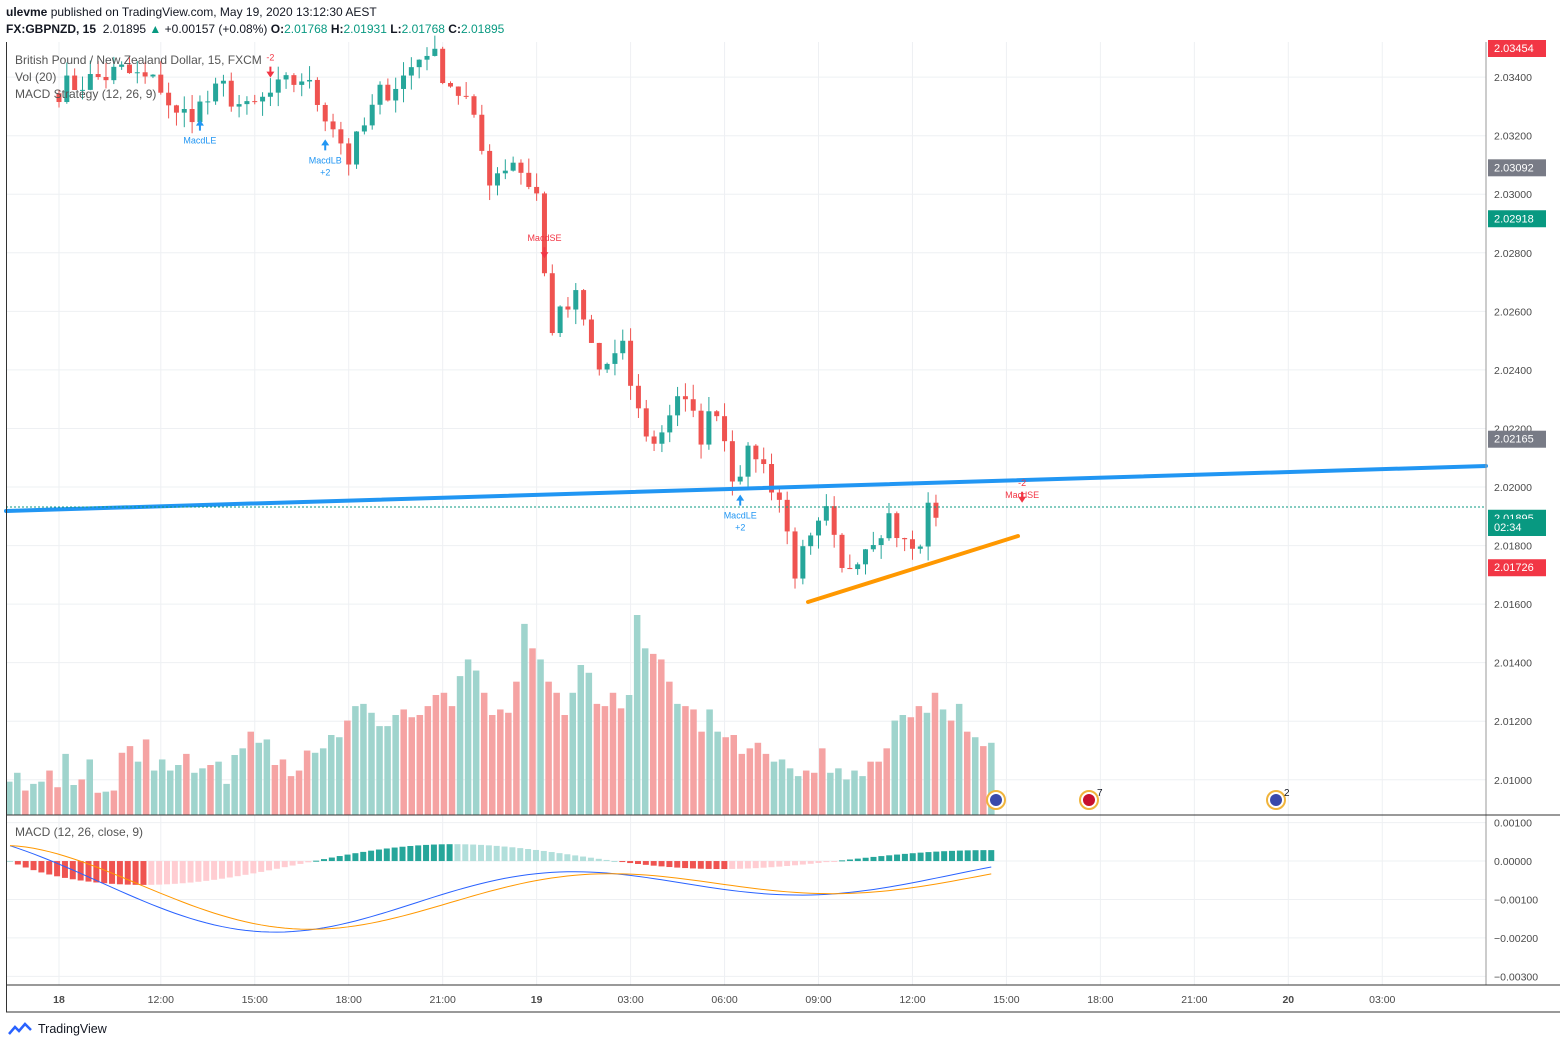 This screenshot has height=1050, width=1560. What do you see at coordinates (86, 94) in the screenshot?
I see `legend-strategy: MACD Strategy (12, 26, 9)` at bounding box center [86, 94].